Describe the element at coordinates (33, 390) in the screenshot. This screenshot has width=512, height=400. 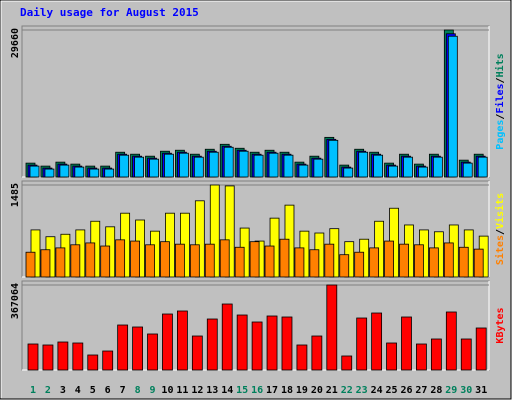
I see `x-tick-label: 1` at that location.